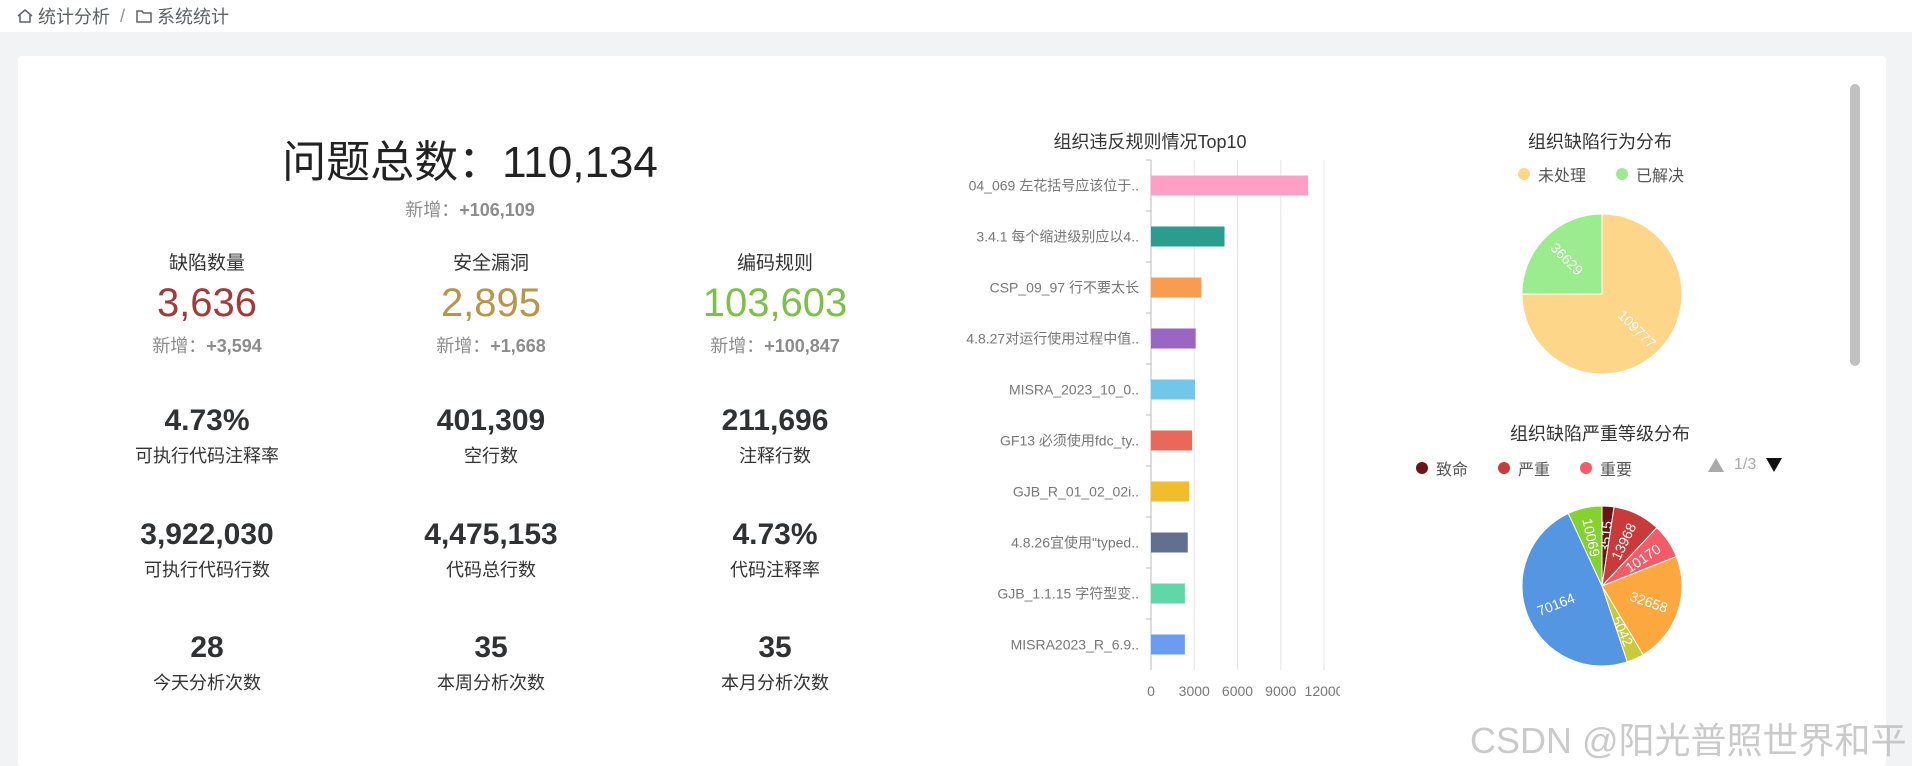  I want to click on metric-blank-lines: 401,309 空行数, so click(491, 436).